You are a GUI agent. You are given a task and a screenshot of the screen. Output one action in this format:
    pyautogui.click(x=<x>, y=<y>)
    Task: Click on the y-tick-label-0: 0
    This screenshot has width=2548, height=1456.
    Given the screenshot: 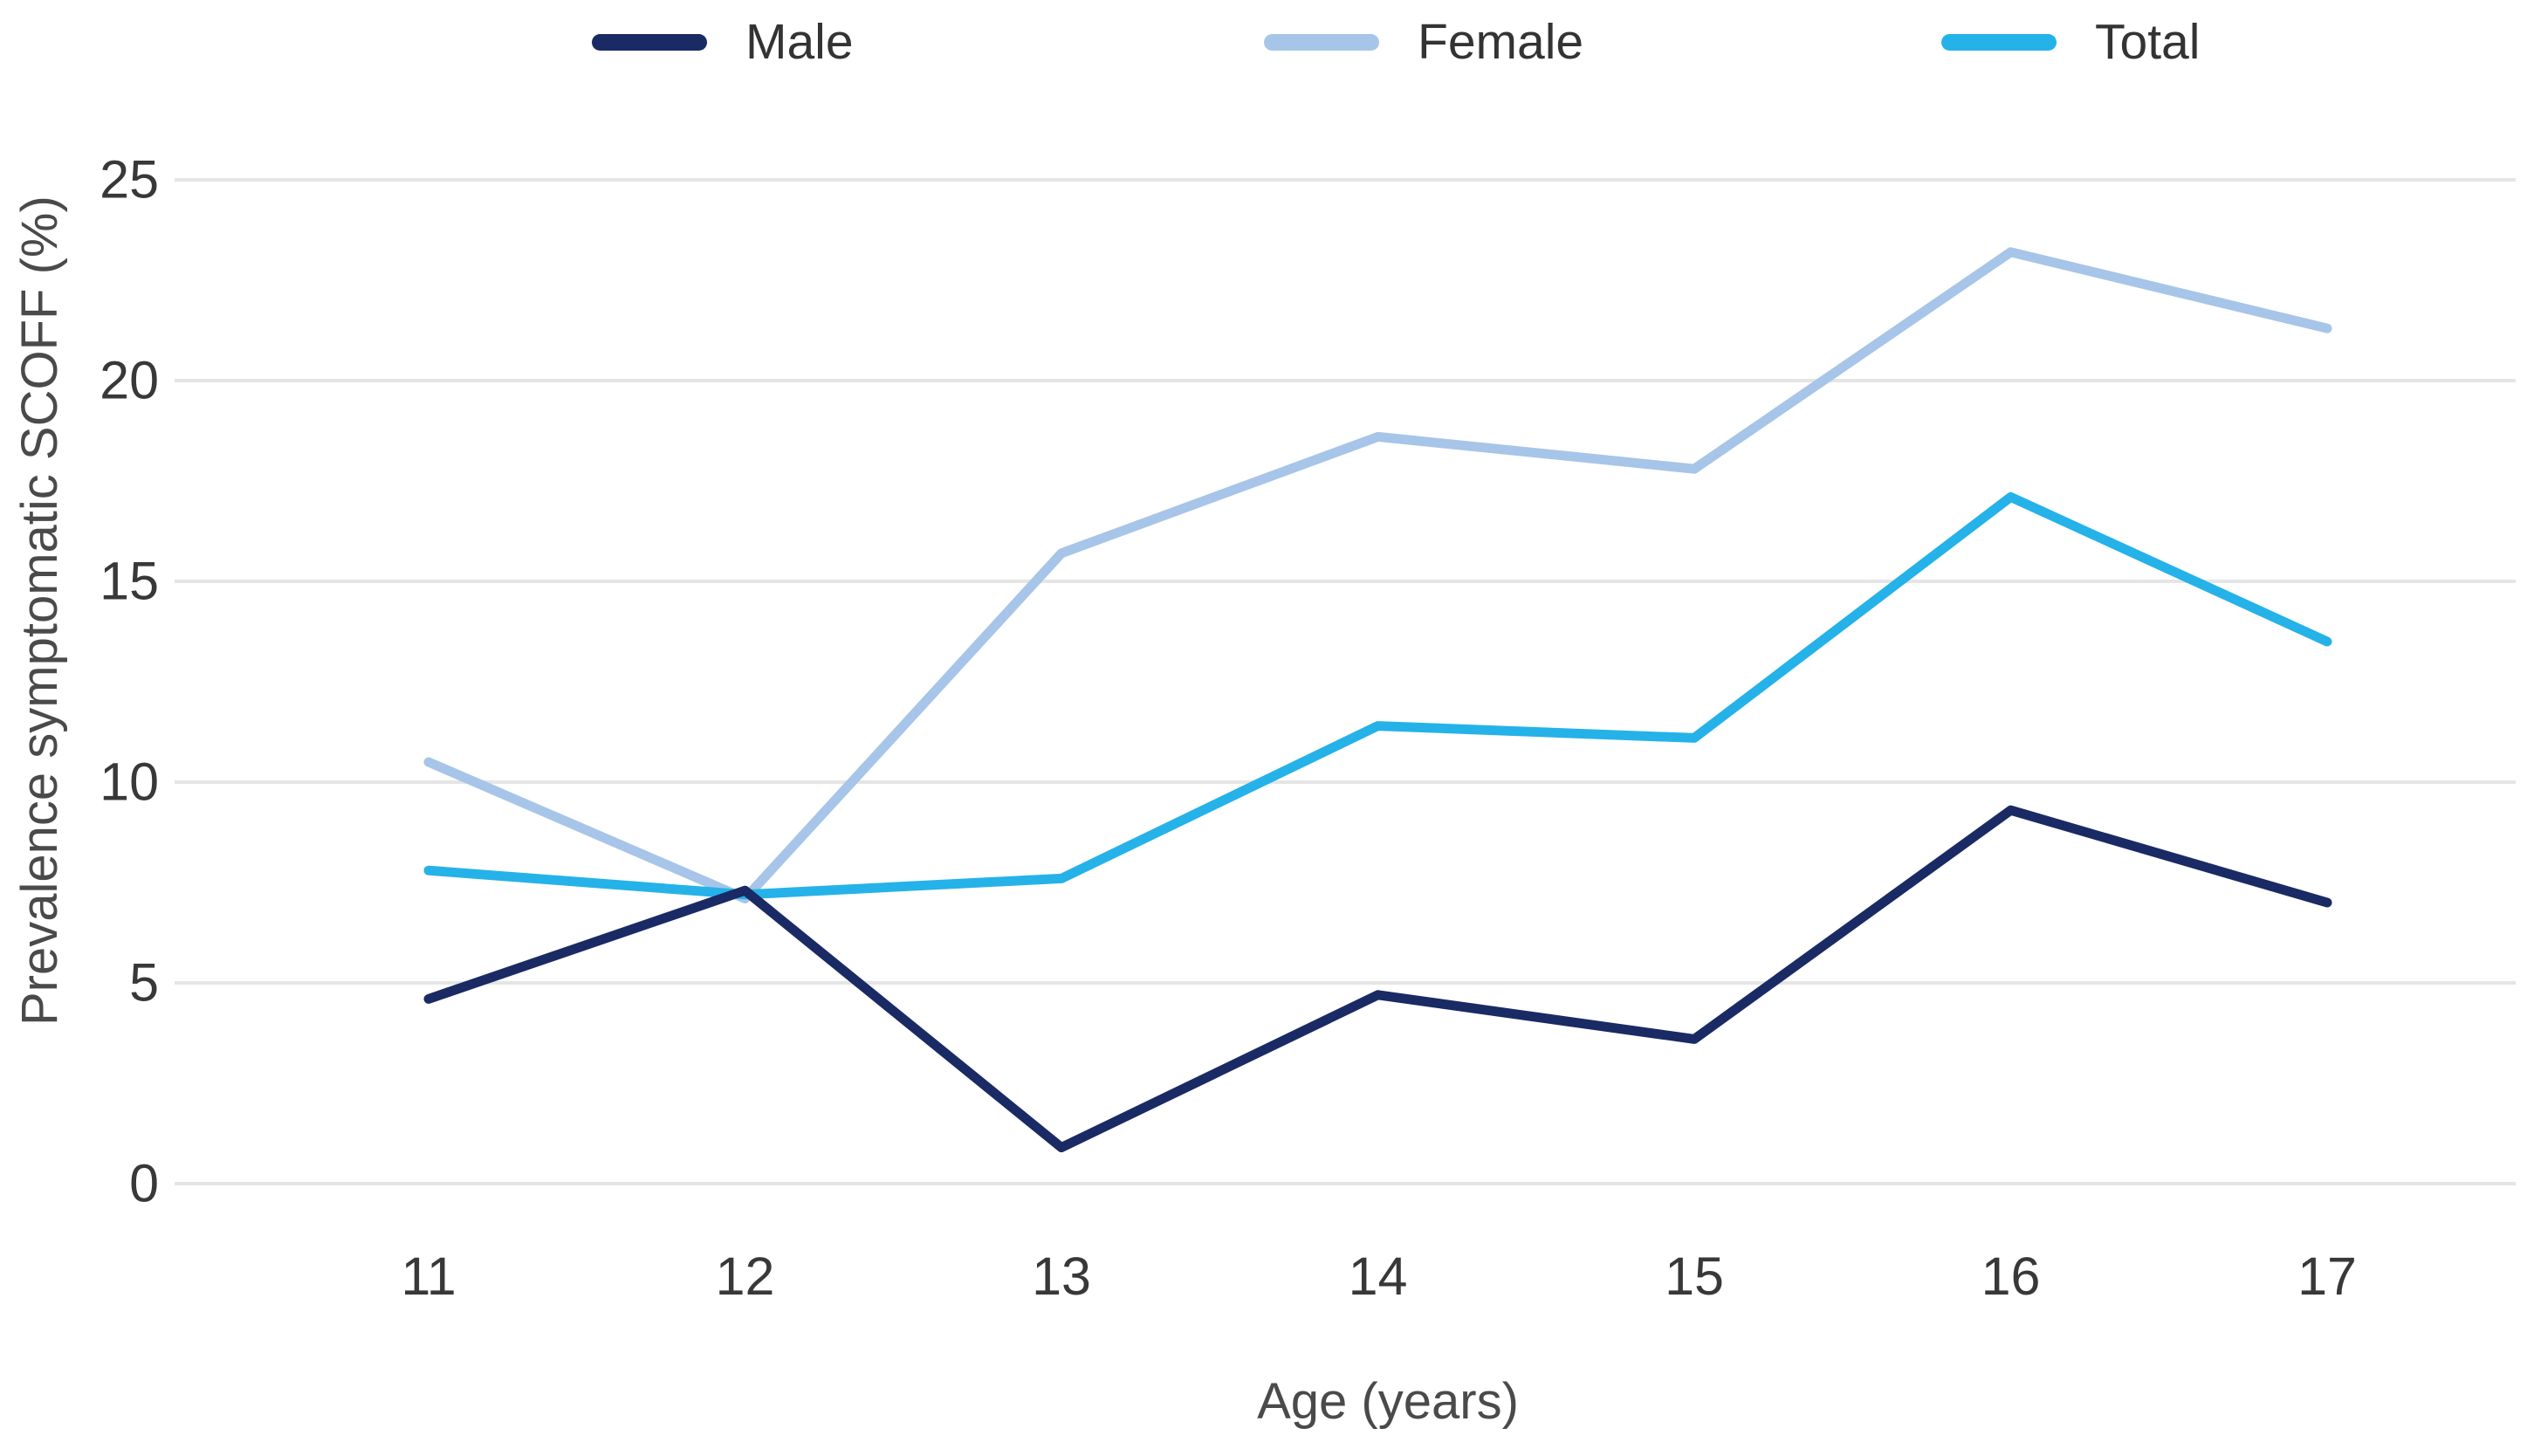 What is the action you would take?
    pyautogui.click(x=144, y=1183)
    